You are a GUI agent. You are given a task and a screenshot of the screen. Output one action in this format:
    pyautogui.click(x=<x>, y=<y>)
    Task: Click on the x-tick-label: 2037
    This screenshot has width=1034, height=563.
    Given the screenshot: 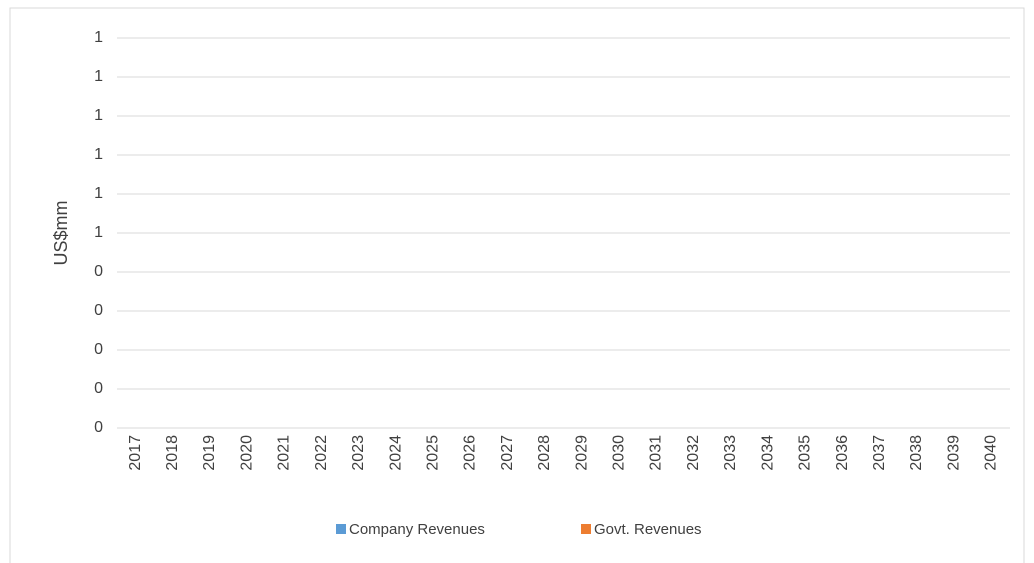 What is the action you would take?
    pyautogui.click(x=879, y=453)
    